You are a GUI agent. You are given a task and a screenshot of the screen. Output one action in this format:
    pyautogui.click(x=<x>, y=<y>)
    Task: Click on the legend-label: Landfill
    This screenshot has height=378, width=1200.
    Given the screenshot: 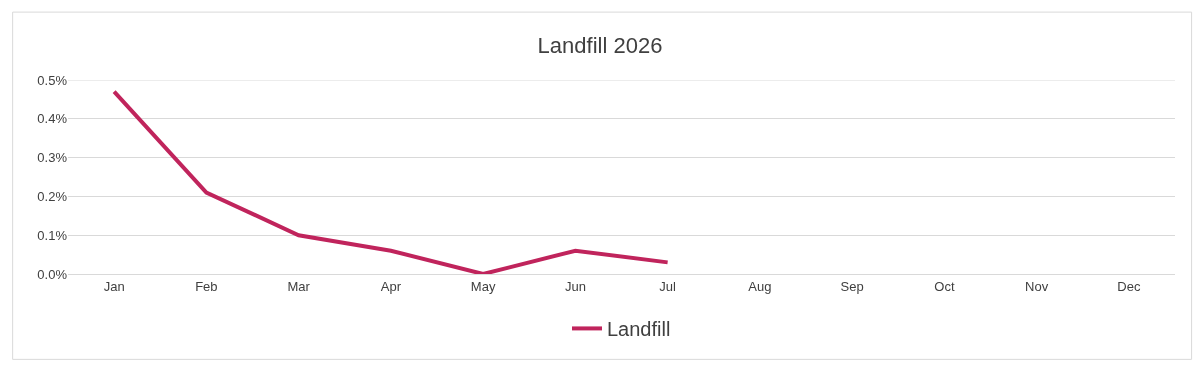 What is the action you would take?
    pyautogui.click(x=639, y=329)
    